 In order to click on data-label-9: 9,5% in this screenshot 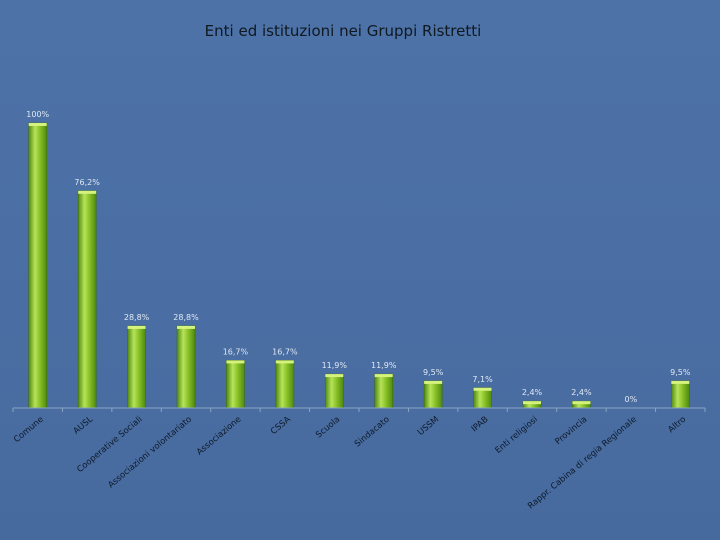, I will do `click(433, 372)`.